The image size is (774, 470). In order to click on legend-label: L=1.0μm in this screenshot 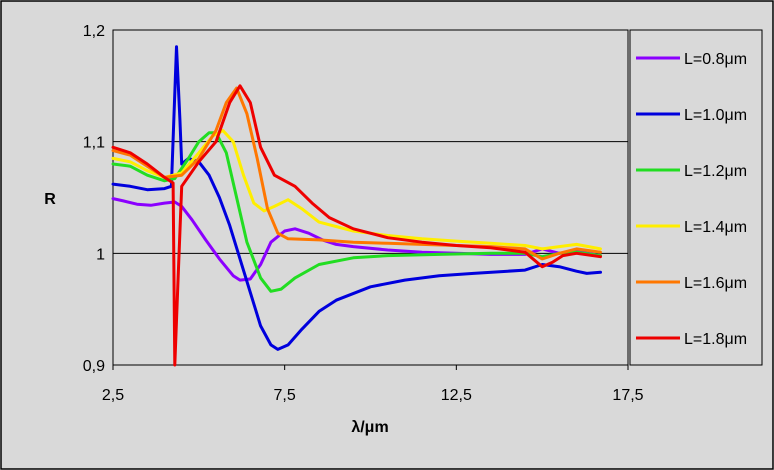, I will do `click(715, 115)`.